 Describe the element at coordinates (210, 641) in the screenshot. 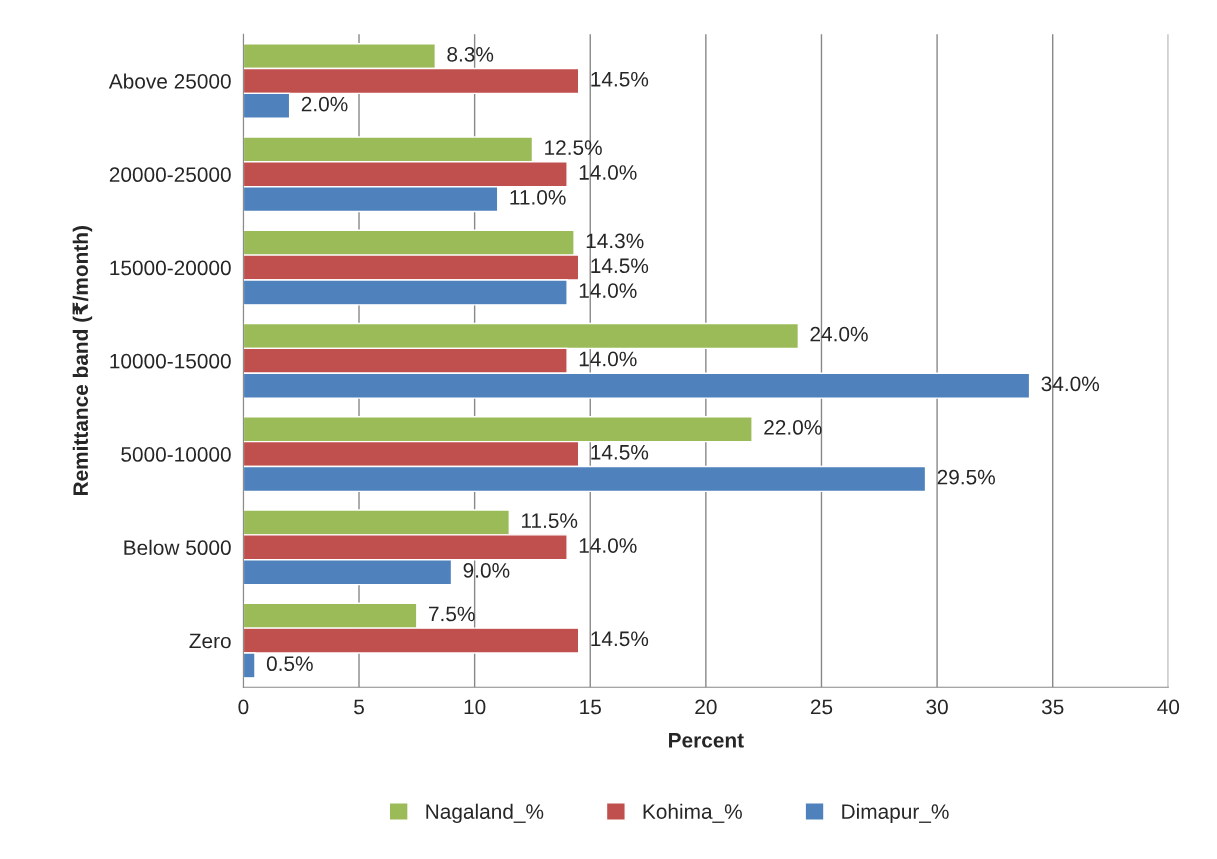

I see `y-tick-label: Zero` at that location.